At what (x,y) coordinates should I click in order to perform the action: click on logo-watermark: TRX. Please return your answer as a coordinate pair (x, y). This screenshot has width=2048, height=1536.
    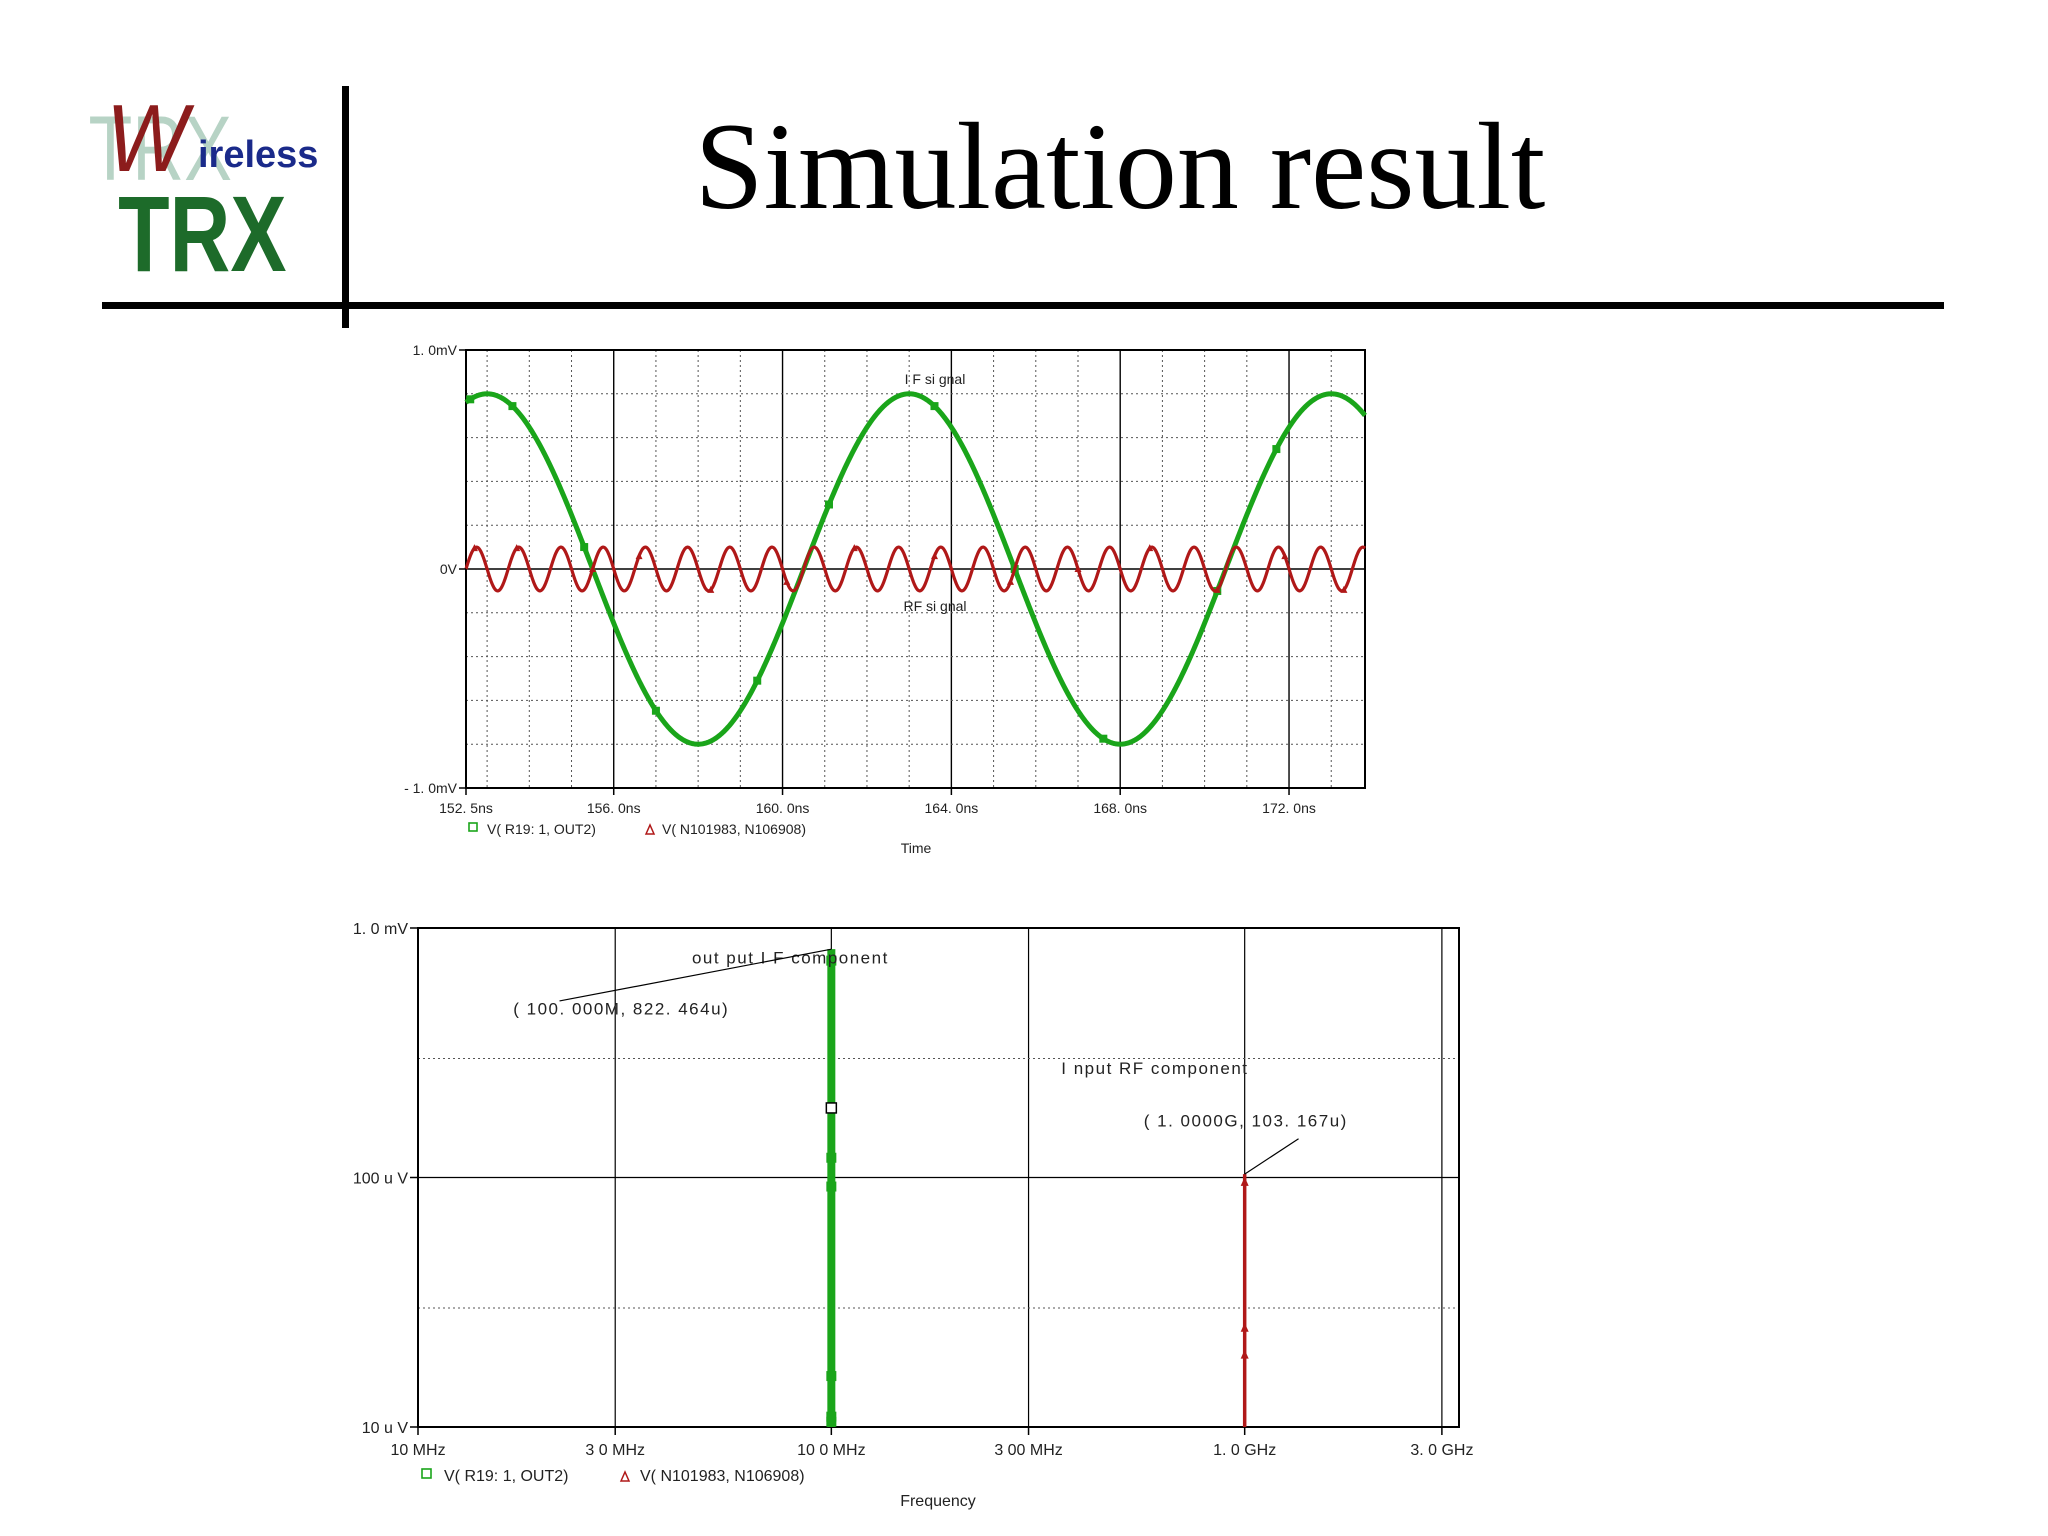
    Looking at the image, I should click on (161, 148).